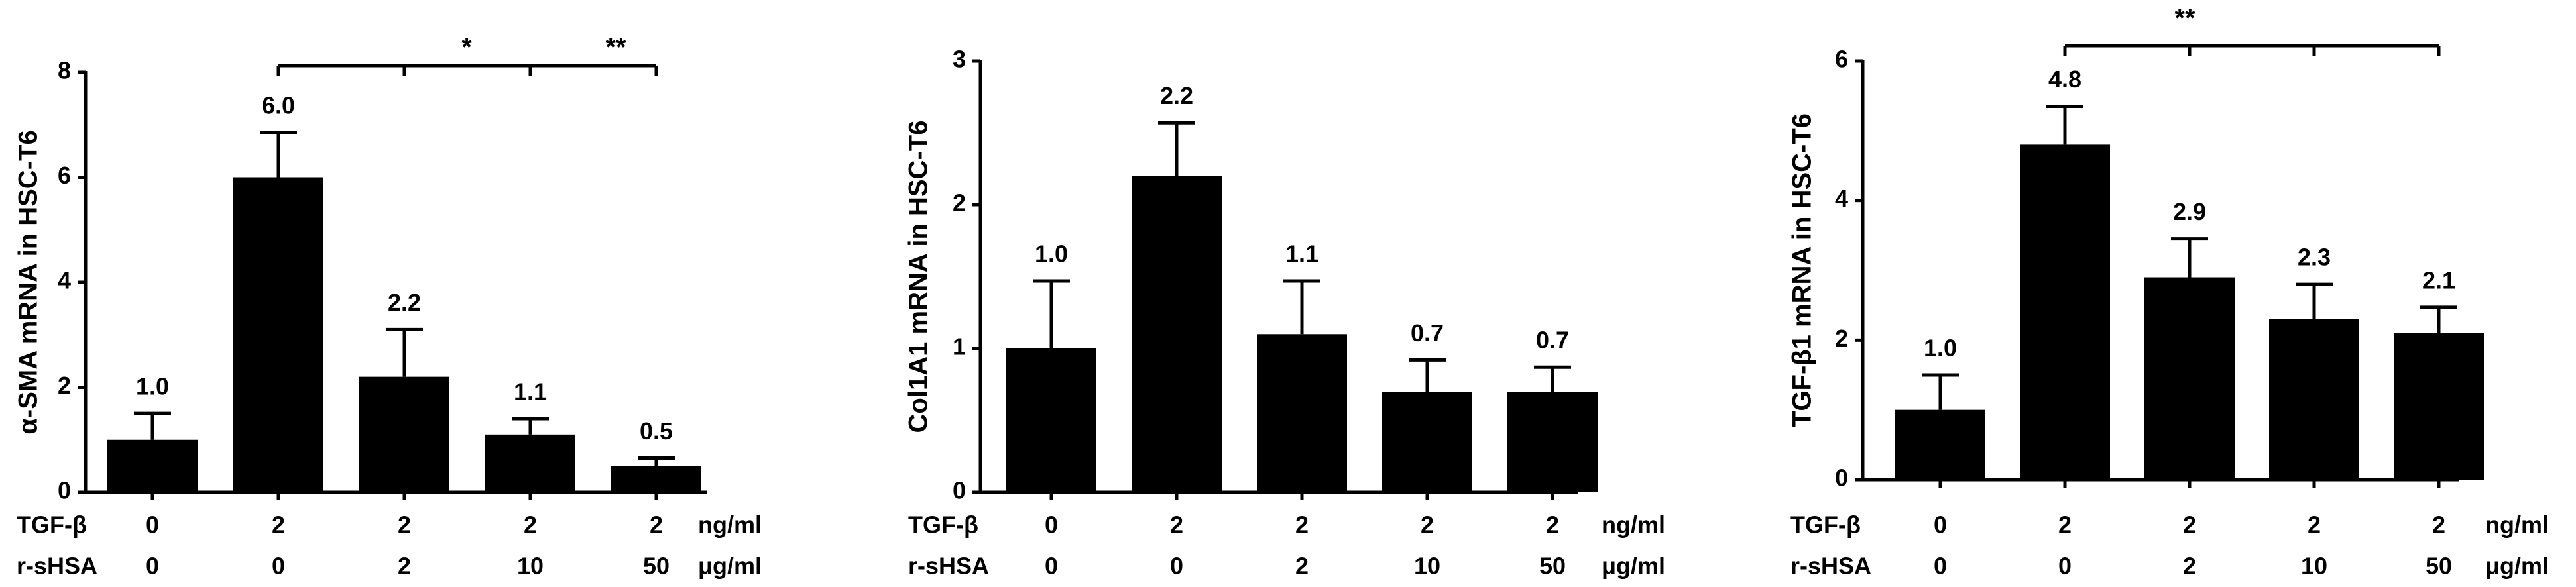 The width and height of the screenshot is (2576, 587). Describe the element at coordinates (2064, 79) in the screenshot. I see `value-label: 4.8` at that location.